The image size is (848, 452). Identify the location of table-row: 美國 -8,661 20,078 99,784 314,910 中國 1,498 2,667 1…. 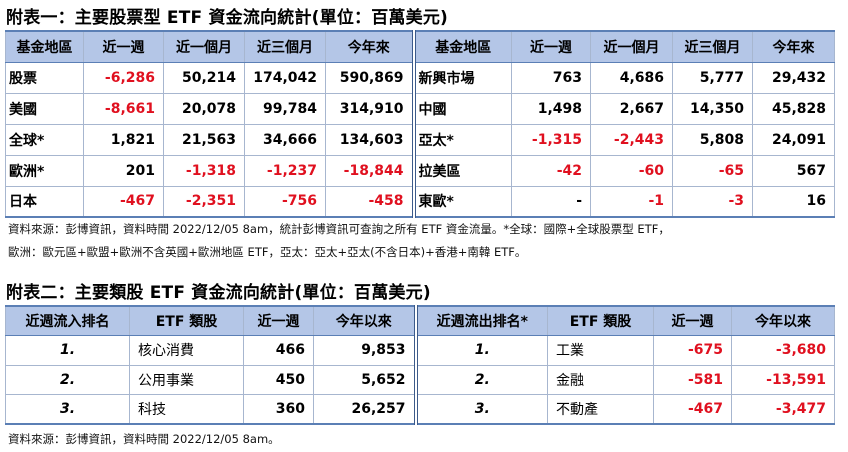
(420, 108).